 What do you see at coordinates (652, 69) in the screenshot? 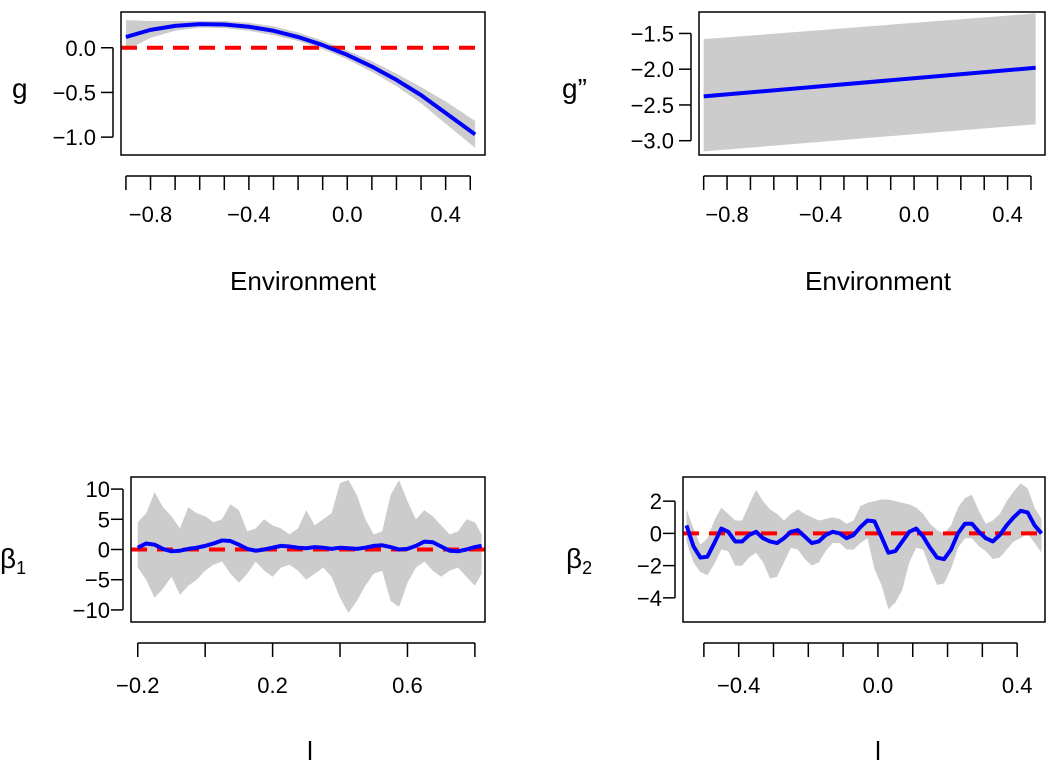
I see `y-tick-label: −2.0` at bounding box center [652, 69].